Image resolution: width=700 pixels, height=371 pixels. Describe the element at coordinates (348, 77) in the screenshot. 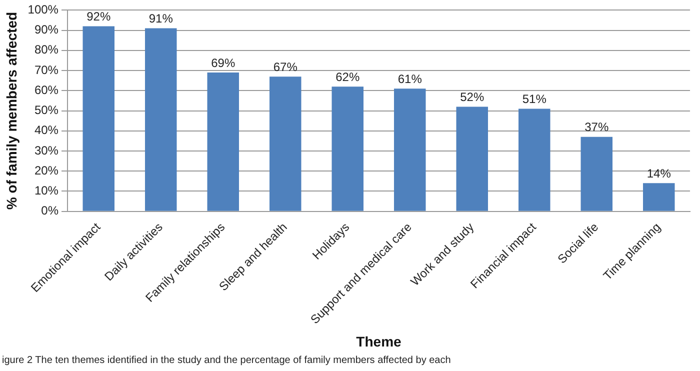

I see `data-label: 62%` at that location.